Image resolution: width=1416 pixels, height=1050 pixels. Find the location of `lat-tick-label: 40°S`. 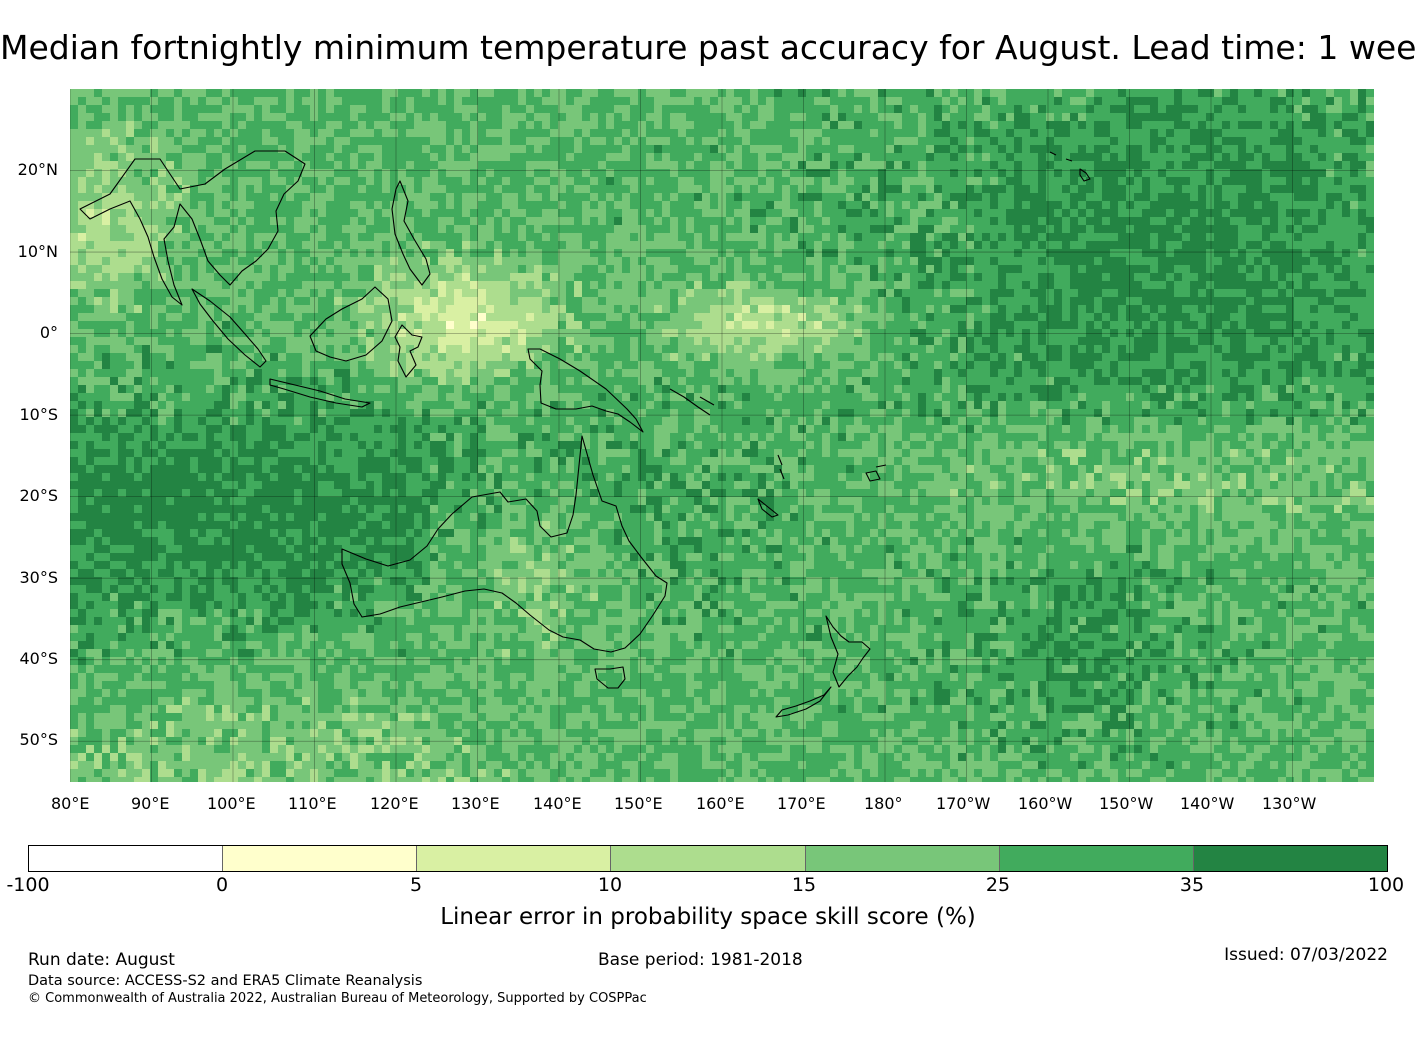

lat-tick-label: 40°S is located at coordinates (38, 658).